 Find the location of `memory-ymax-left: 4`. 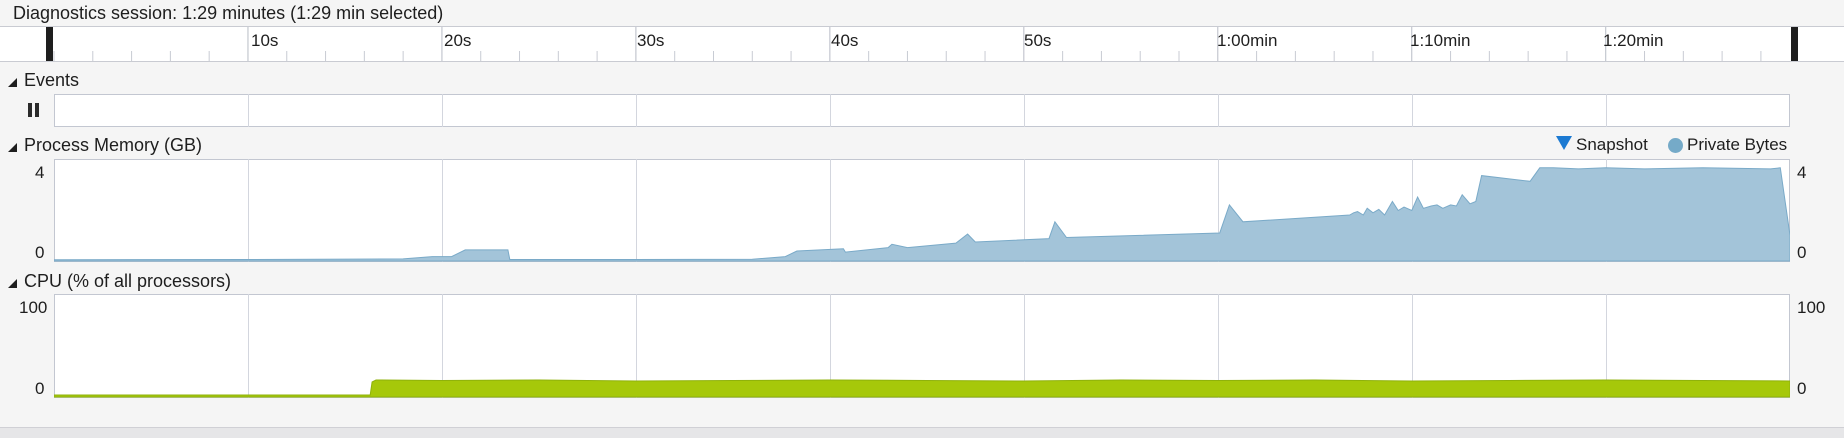

memory-ymax-left: 4 is located at coordinates (40, 172).